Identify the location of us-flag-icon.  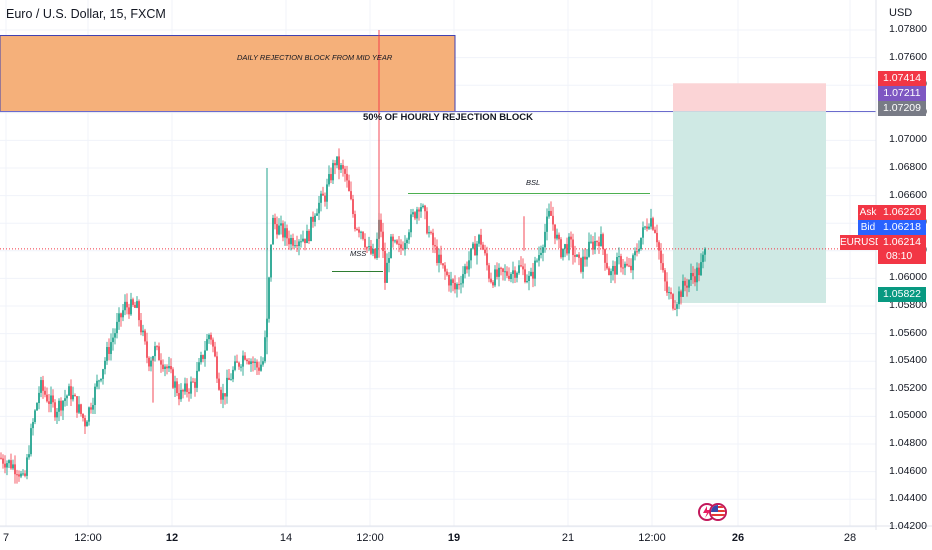
(718, 512).